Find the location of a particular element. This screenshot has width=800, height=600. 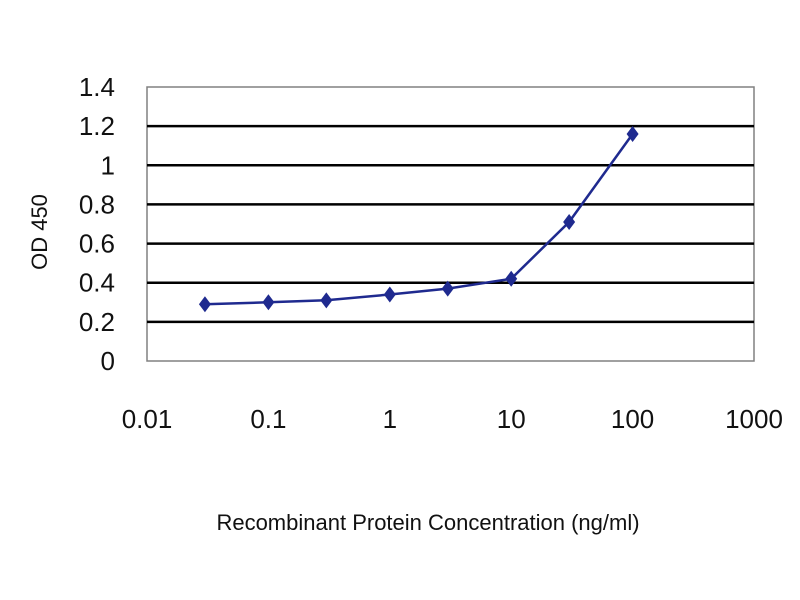

x-tick-label: 10 is located at coordinates (511, 419).